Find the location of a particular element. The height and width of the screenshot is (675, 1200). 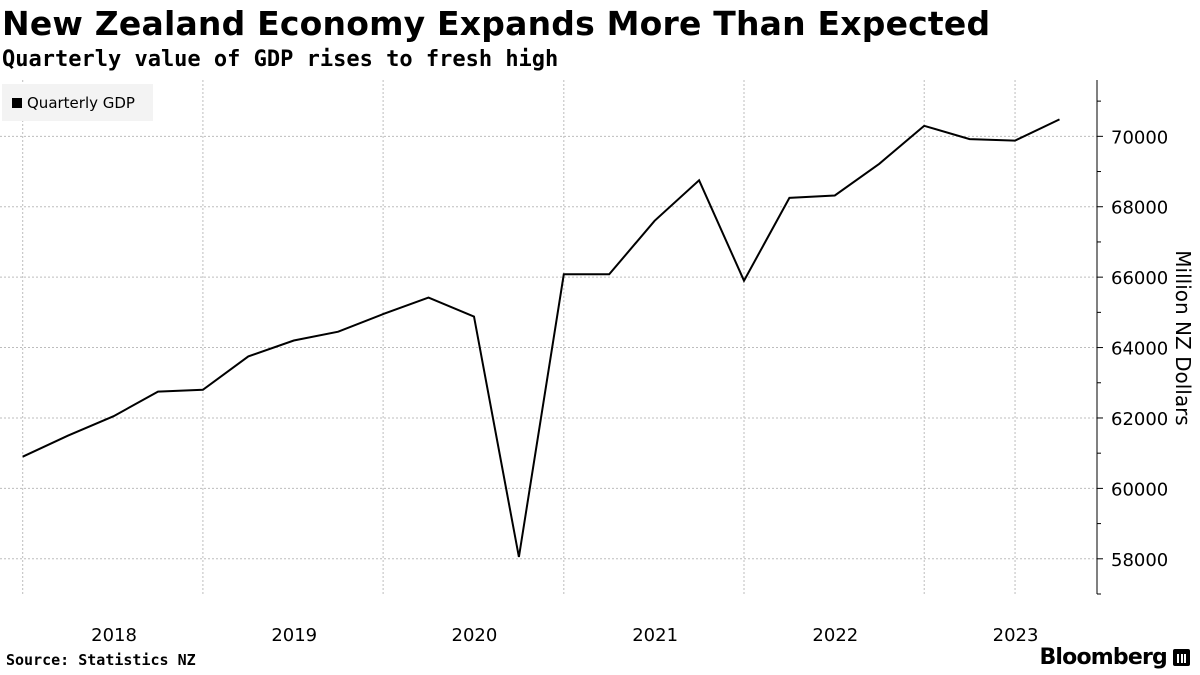

bloomberg-logo: Bloomberg is located at coordinates (1114, 657).